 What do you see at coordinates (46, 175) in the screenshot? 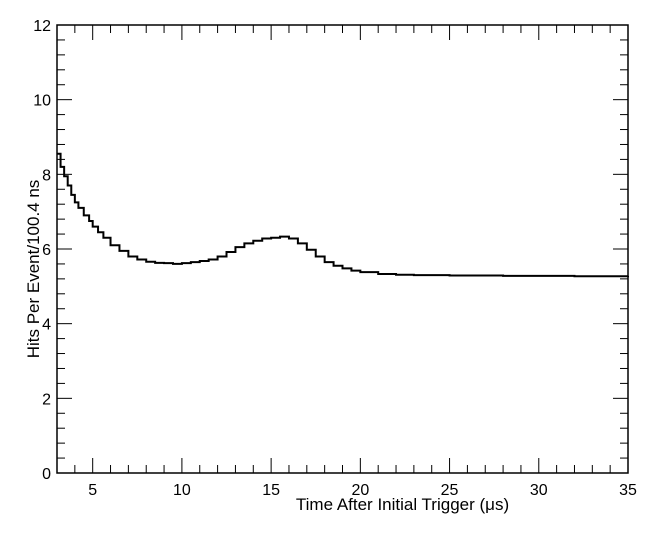
I see `y-tick-label: 8` at bounding box center [46, 175].